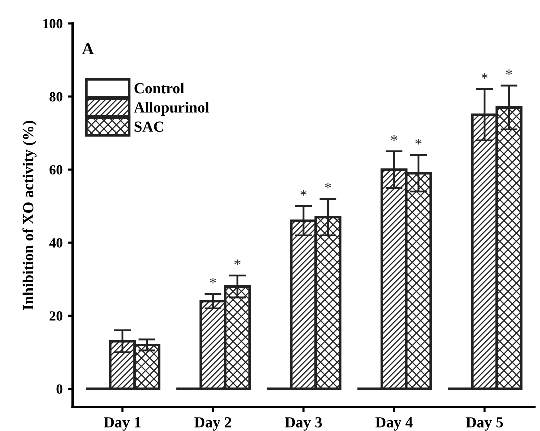  I want to click on y-tick-label: 80, so click(56, 97).